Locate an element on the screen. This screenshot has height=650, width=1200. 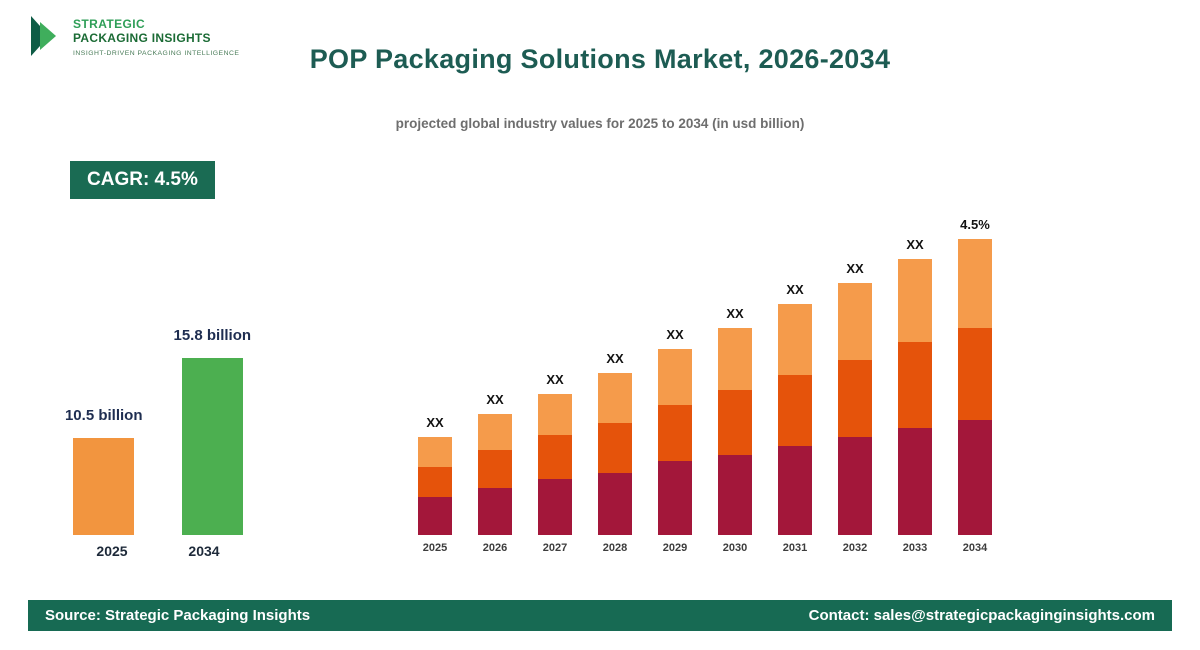
x-tick-label: 2033 is located at coordinates (915, 548).